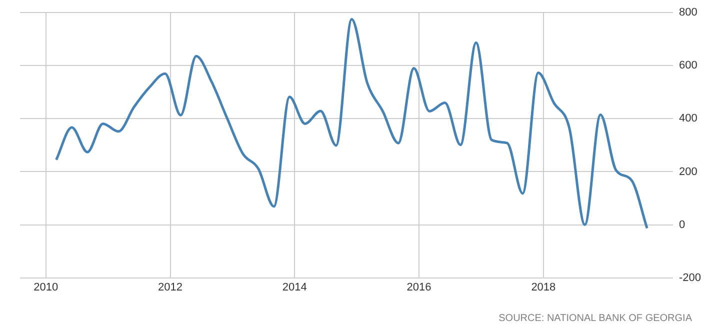  I want to click on x-tick-label: 2018, so click(543, 287).